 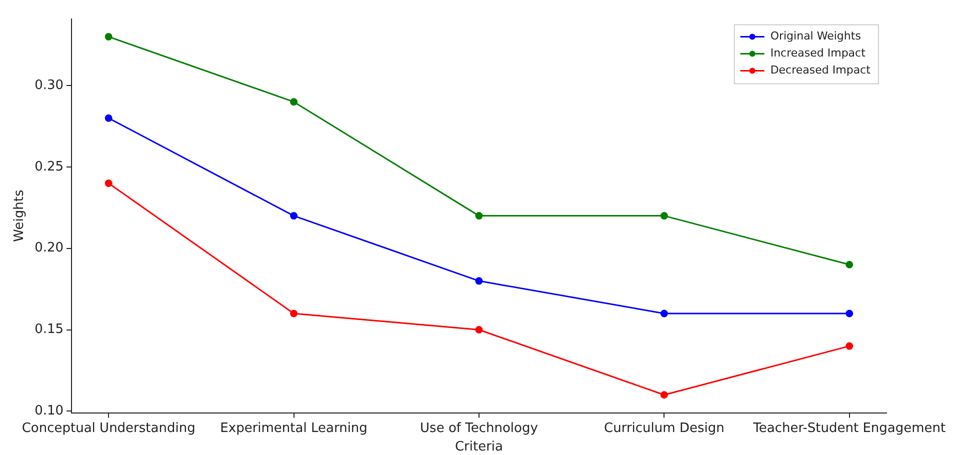 I want to click on x-tick-label: Curriculum Design, so click(x=664, y=428).